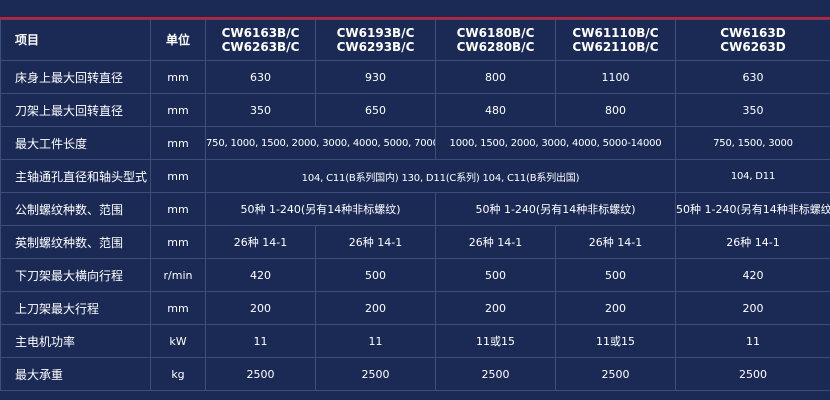 The image size is (830, 400). What do you see at coordinates (415, 8) in the screenshot?
I see `top-band` at bounding box center [415, 8].